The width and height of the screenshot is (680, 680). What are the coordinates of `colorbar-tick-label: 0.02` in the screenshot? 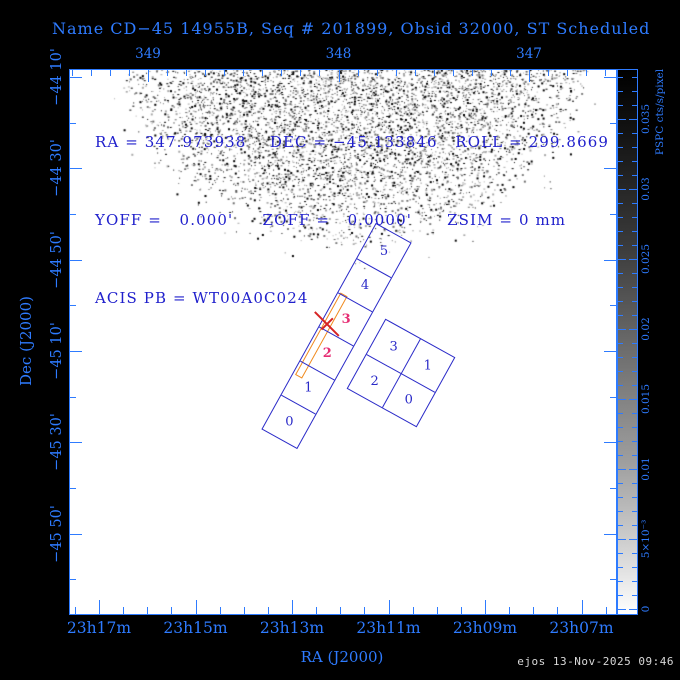 It's located at (646, 329).